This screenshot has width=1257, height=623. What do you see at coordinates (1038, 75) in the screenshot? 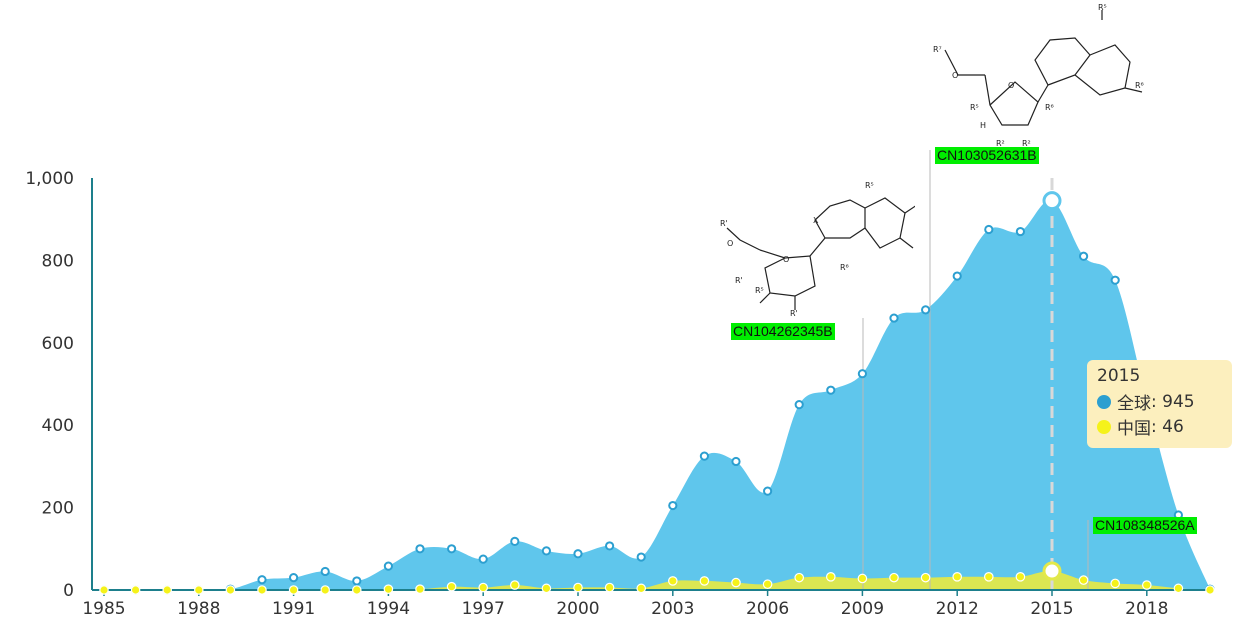
I see `molecule-structure-2: R⁷ O O R⁵ H R² R² R⁶ R⁵ R⁶` at bounding box center [1038, 75].